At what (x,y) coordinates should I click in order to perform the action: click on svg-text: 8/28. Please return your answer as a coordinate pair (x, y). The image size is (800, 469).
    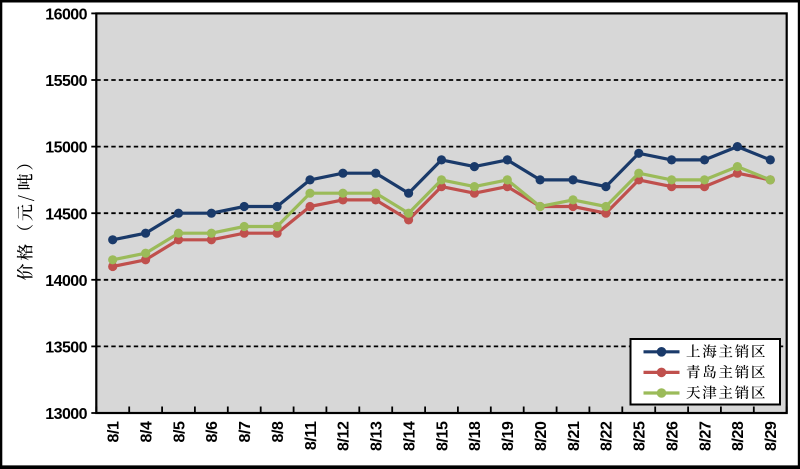
    Looking at the image, I should click on (738, 436).